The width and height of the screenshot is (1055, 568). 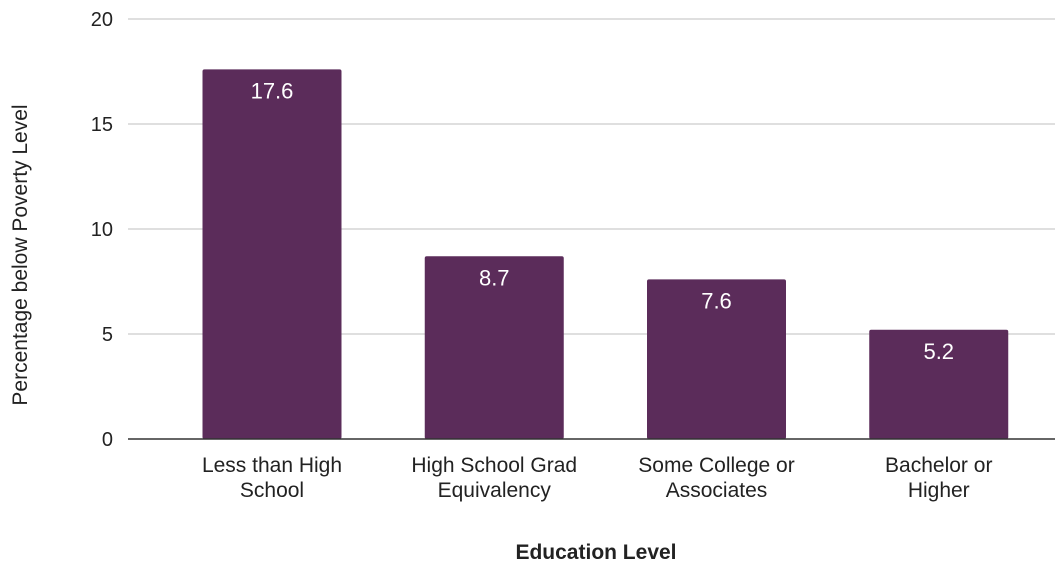 I want to click on data-label: 8.7, so click(x=494, y=277).